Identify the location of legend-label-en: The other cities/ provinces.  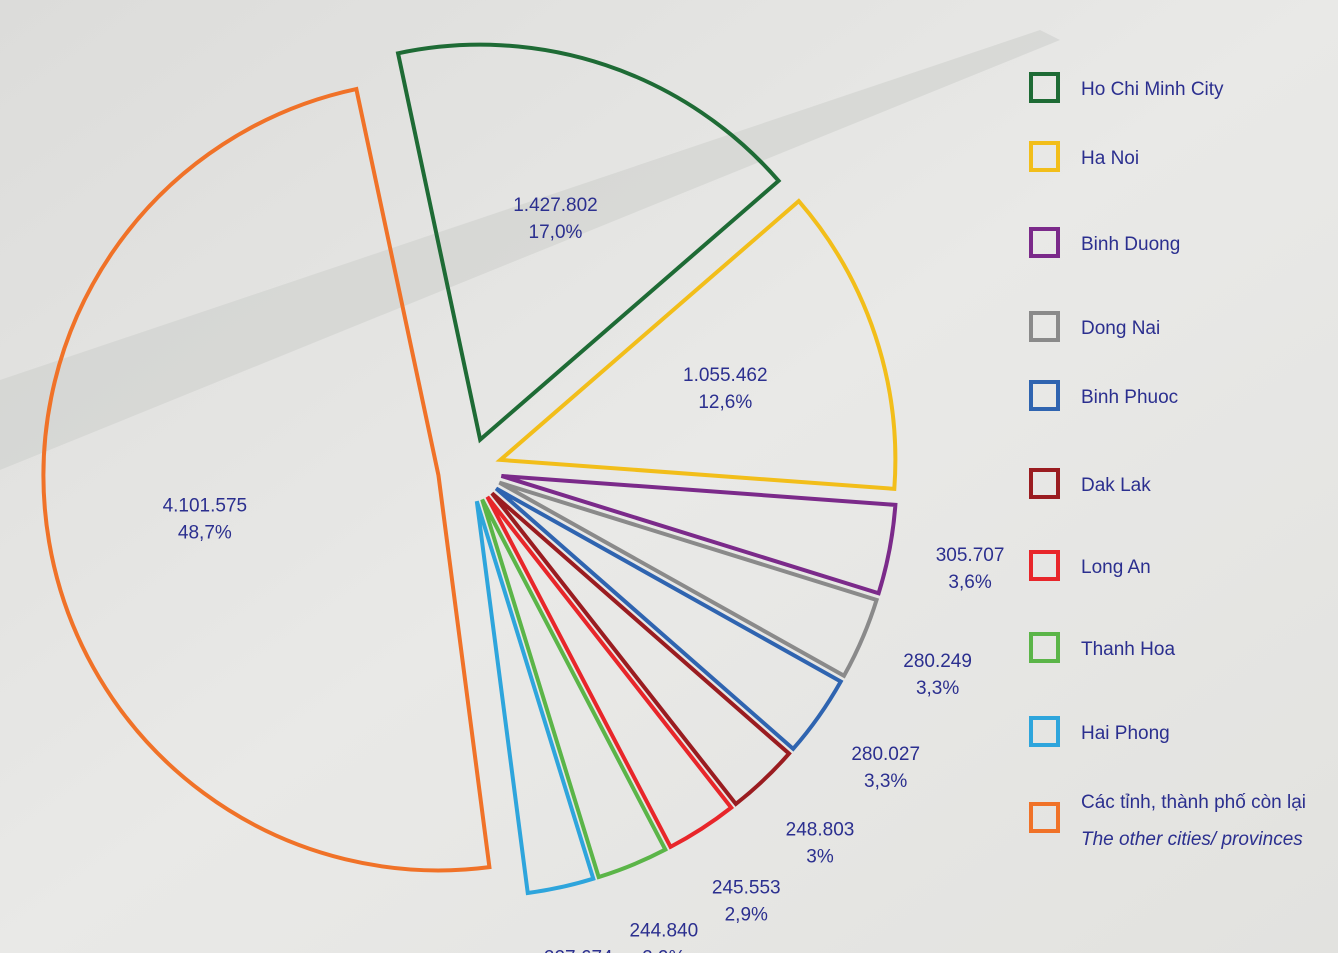
(1192, 839).